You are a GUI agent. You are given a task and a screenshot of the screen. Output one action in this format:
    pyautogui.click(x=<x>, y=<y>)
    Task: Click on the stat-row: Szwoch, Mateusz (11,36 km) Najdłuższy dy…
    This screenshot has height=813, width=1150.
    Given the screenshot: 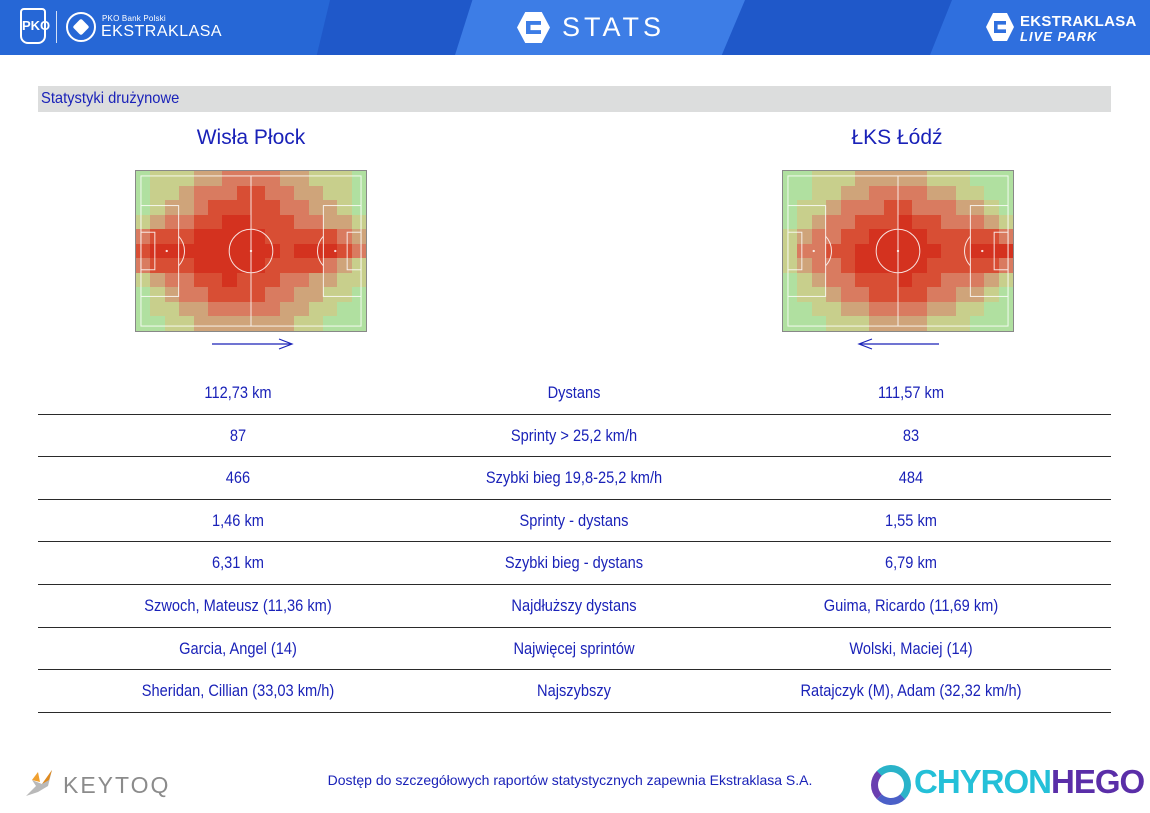 What is the action you would take?
    pyautogui.click(x=574, y=606)
    